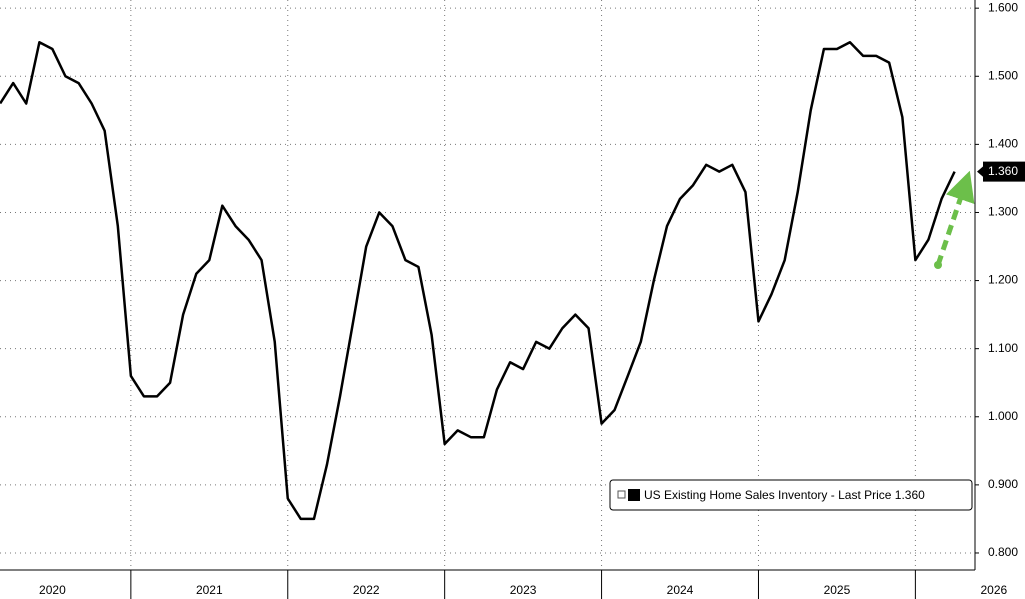 The image size is (1025, 599). Describe the element at coordinates (865, 495) in the screenshot. I see `legend-last-label: Last Price` at that location.